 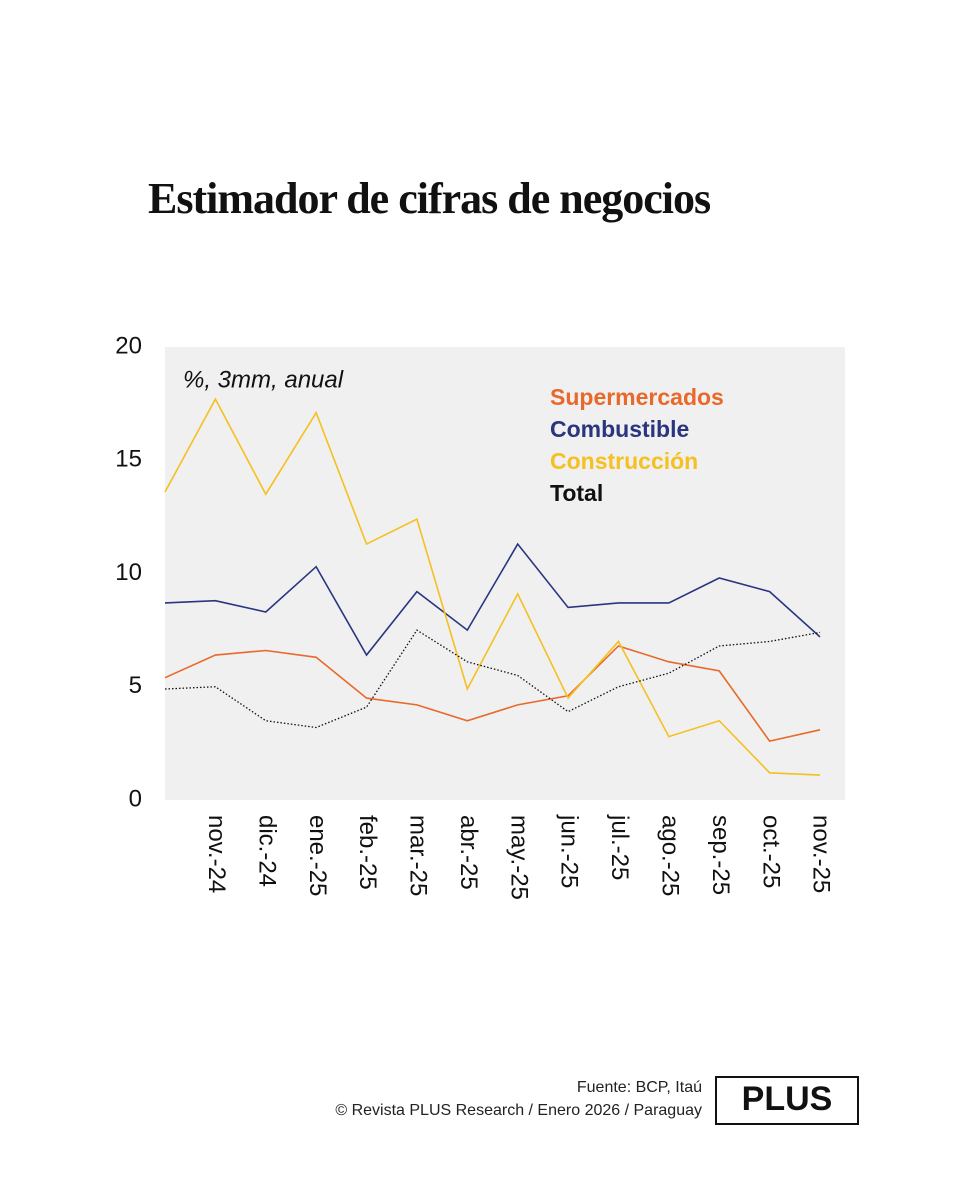 What do you see at coordinates (317, 855) in the screenshot?
I see `x-tick-label: ene.-25` at bounding box center [317, 855].